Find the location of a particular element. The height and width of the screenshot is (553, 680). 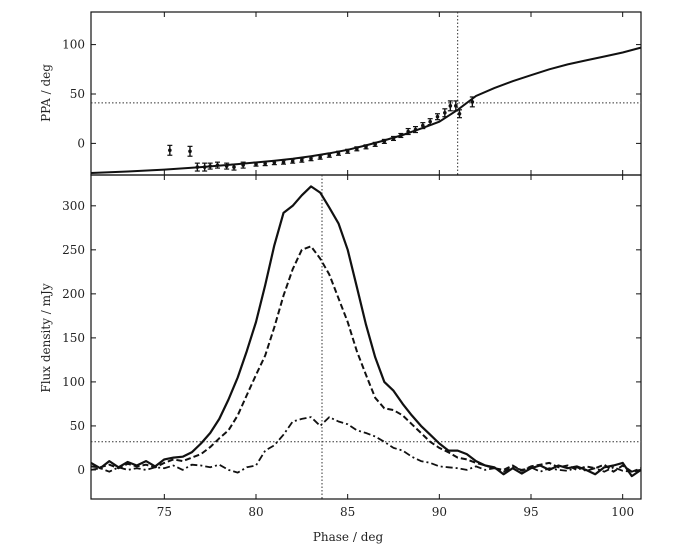

bottom-y-tick-label: 100 is located at coordinates (73, 382).